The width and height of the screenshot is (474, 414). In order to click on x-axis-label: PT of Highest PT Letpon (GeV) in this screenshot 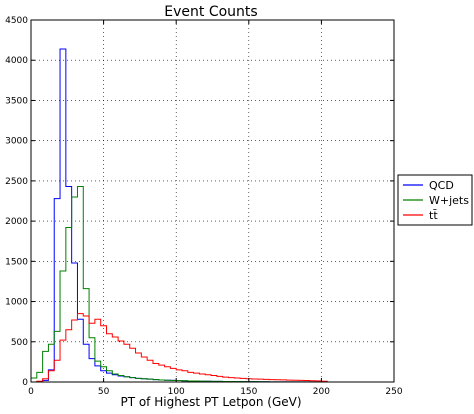, I will do `click(210, 402)`.